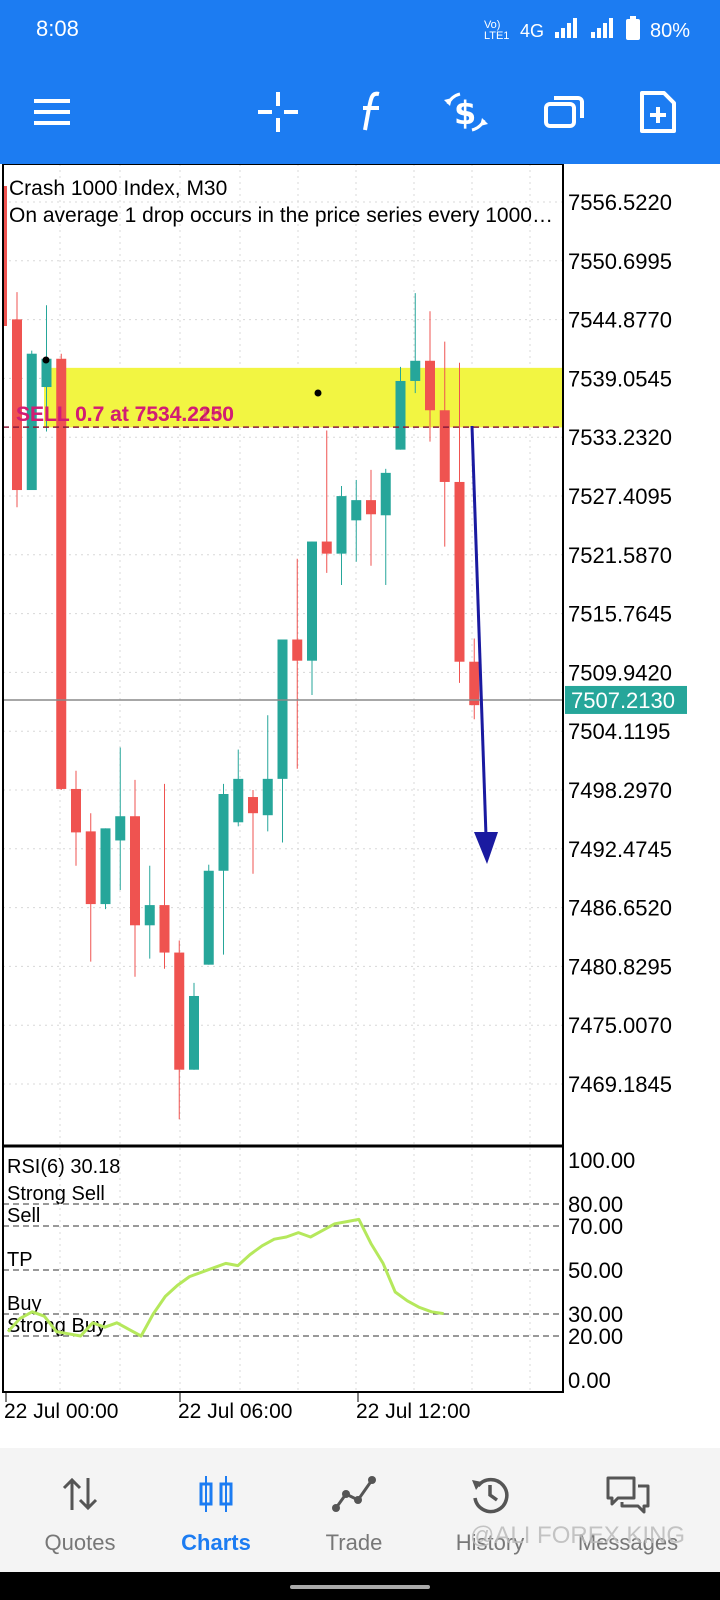  What do you see at coordinates (620, 908) in the screenshot?
I see `price-axis-label: 7486.6520` at bounding box center [620, 908].